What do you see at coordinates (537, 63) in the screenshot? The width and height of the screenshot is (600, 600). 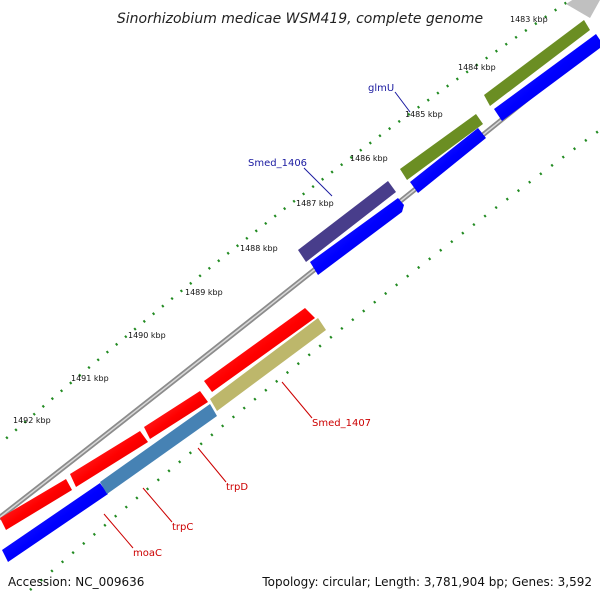 I see `gene-block-glmU-b` at bounding box center [537, 63].